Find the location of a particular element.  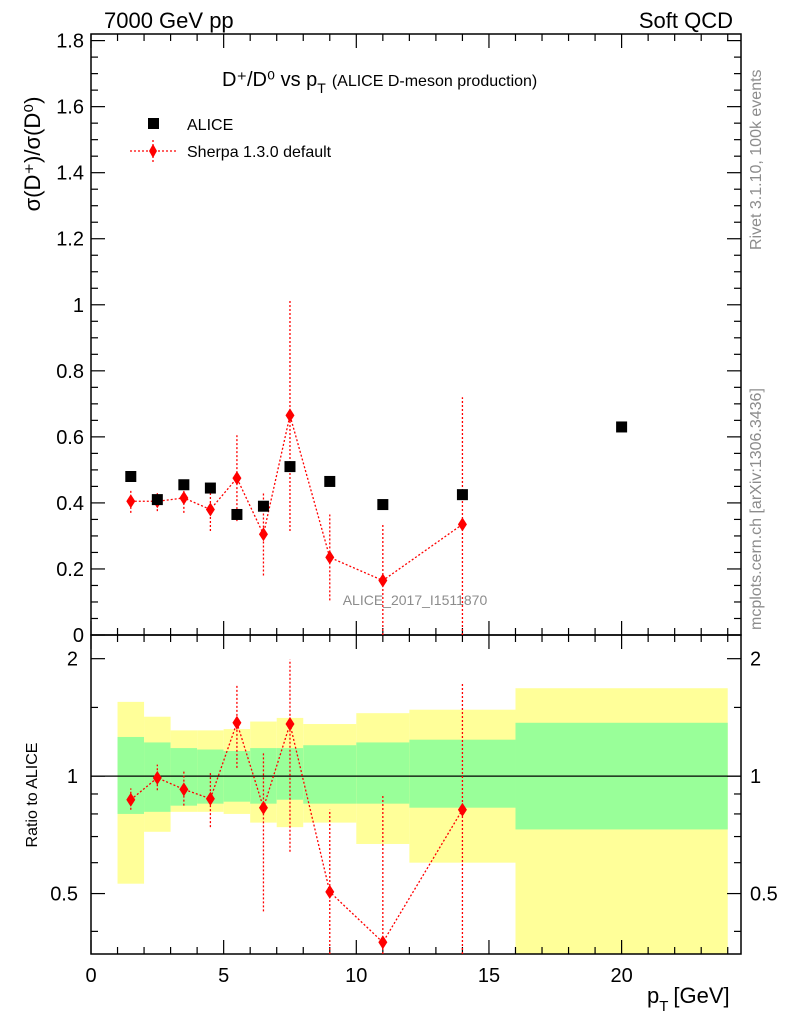

ratio-tick-label-right: 1 is located at coordinates (755, 777).